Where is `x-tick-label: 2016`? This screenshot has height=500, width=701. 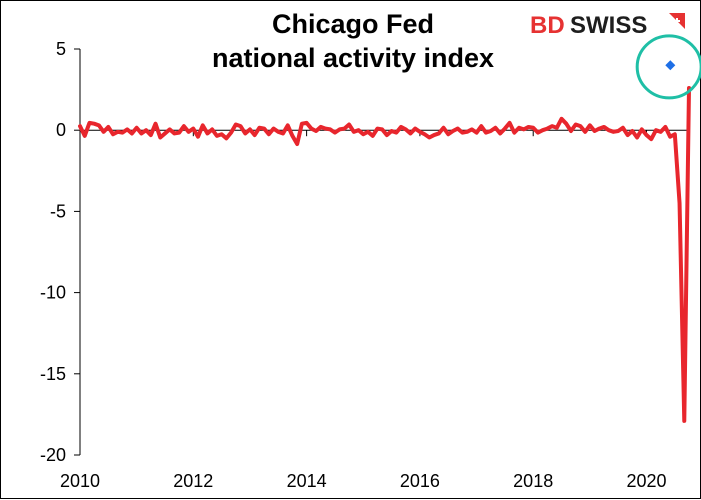 x-tick-label: 2016 is located at coordinates (420, 481).